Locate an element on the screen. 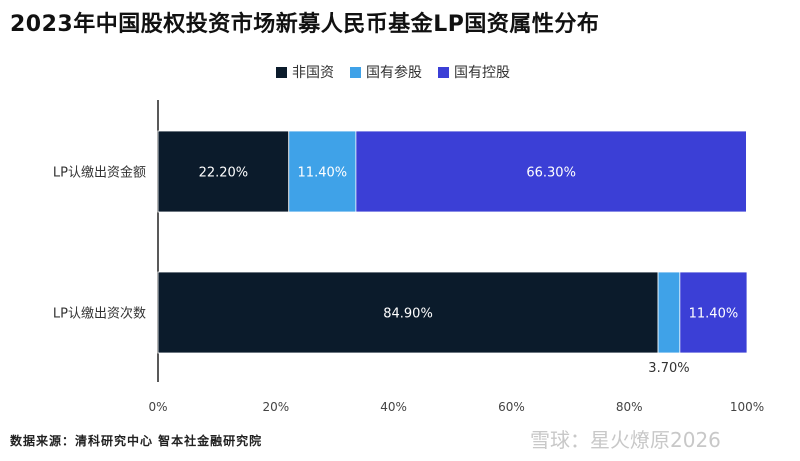  legend-item-state-minority: 国有参股 is located at coordinates (386, 72).